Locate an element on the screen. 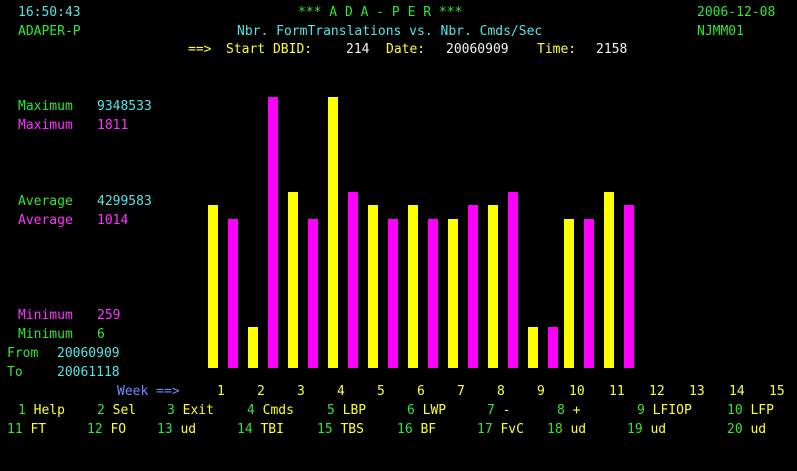  pf-key-number: 17 is located at coordinates (489, 429).